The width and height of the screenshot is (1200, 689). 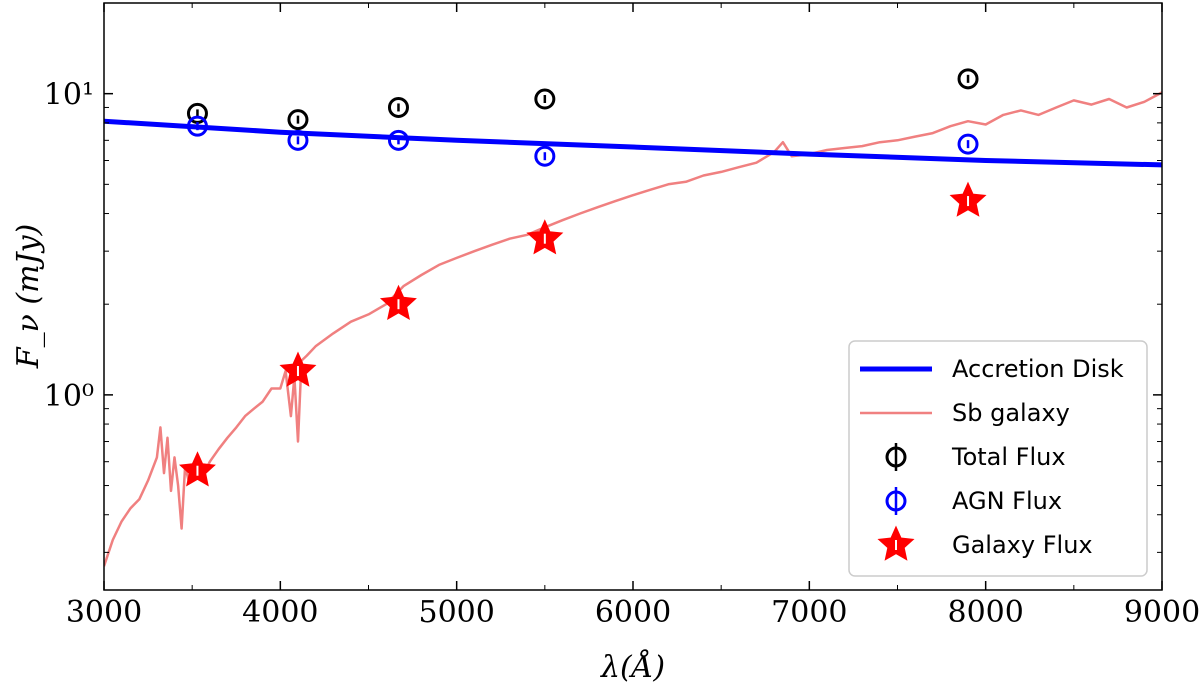 I want to click on legend-label-total-flux: Total Flux, so click(x=1008, y=457).